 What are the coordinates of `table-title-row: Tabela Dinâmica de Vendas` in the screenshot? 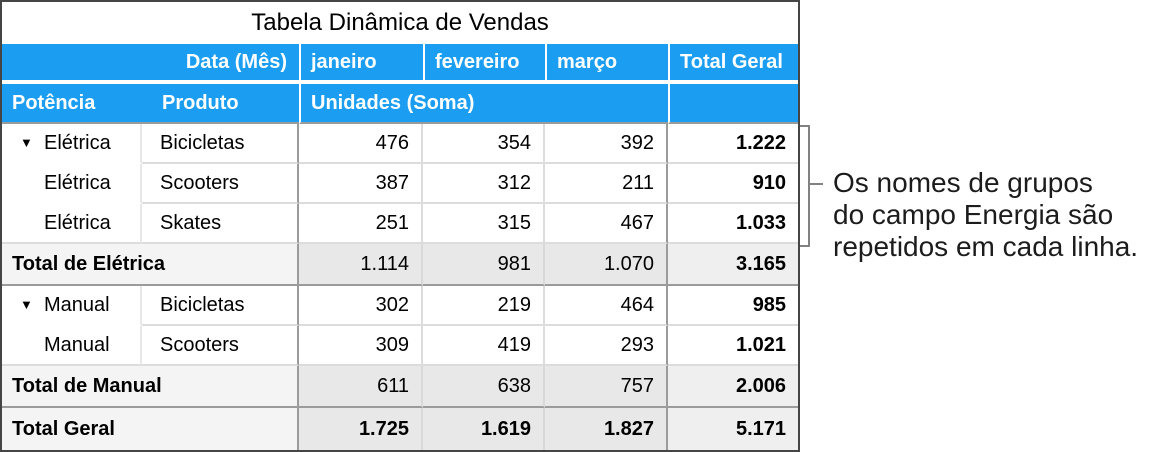 It's located at (400, 23).